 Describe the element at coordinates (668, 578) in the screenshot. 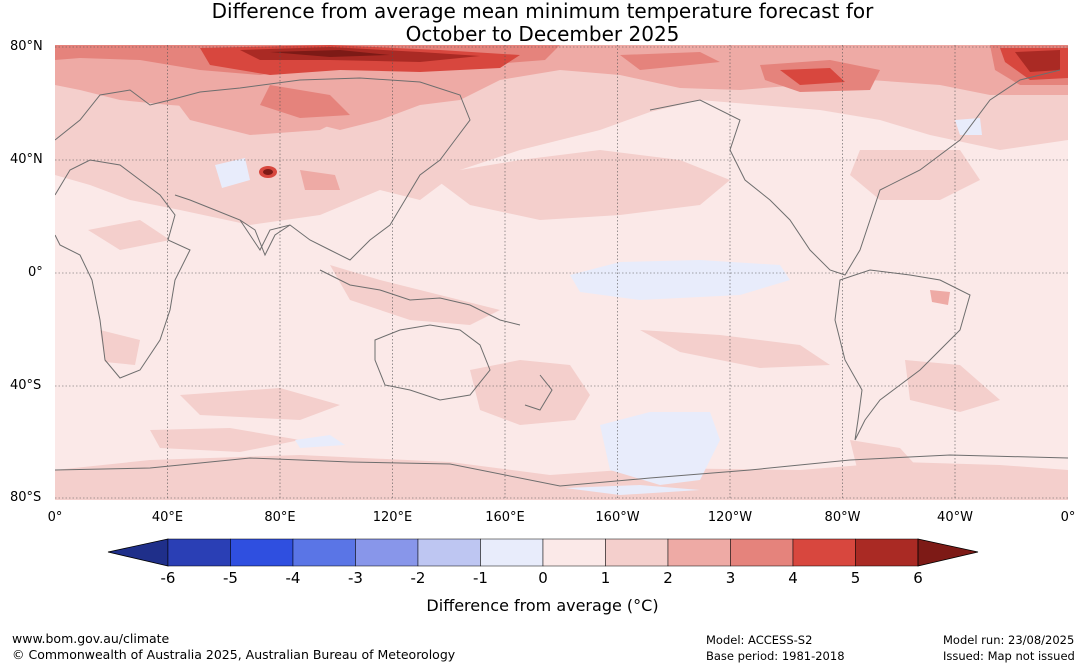

I see `colorbar-tick: 2` at that location.